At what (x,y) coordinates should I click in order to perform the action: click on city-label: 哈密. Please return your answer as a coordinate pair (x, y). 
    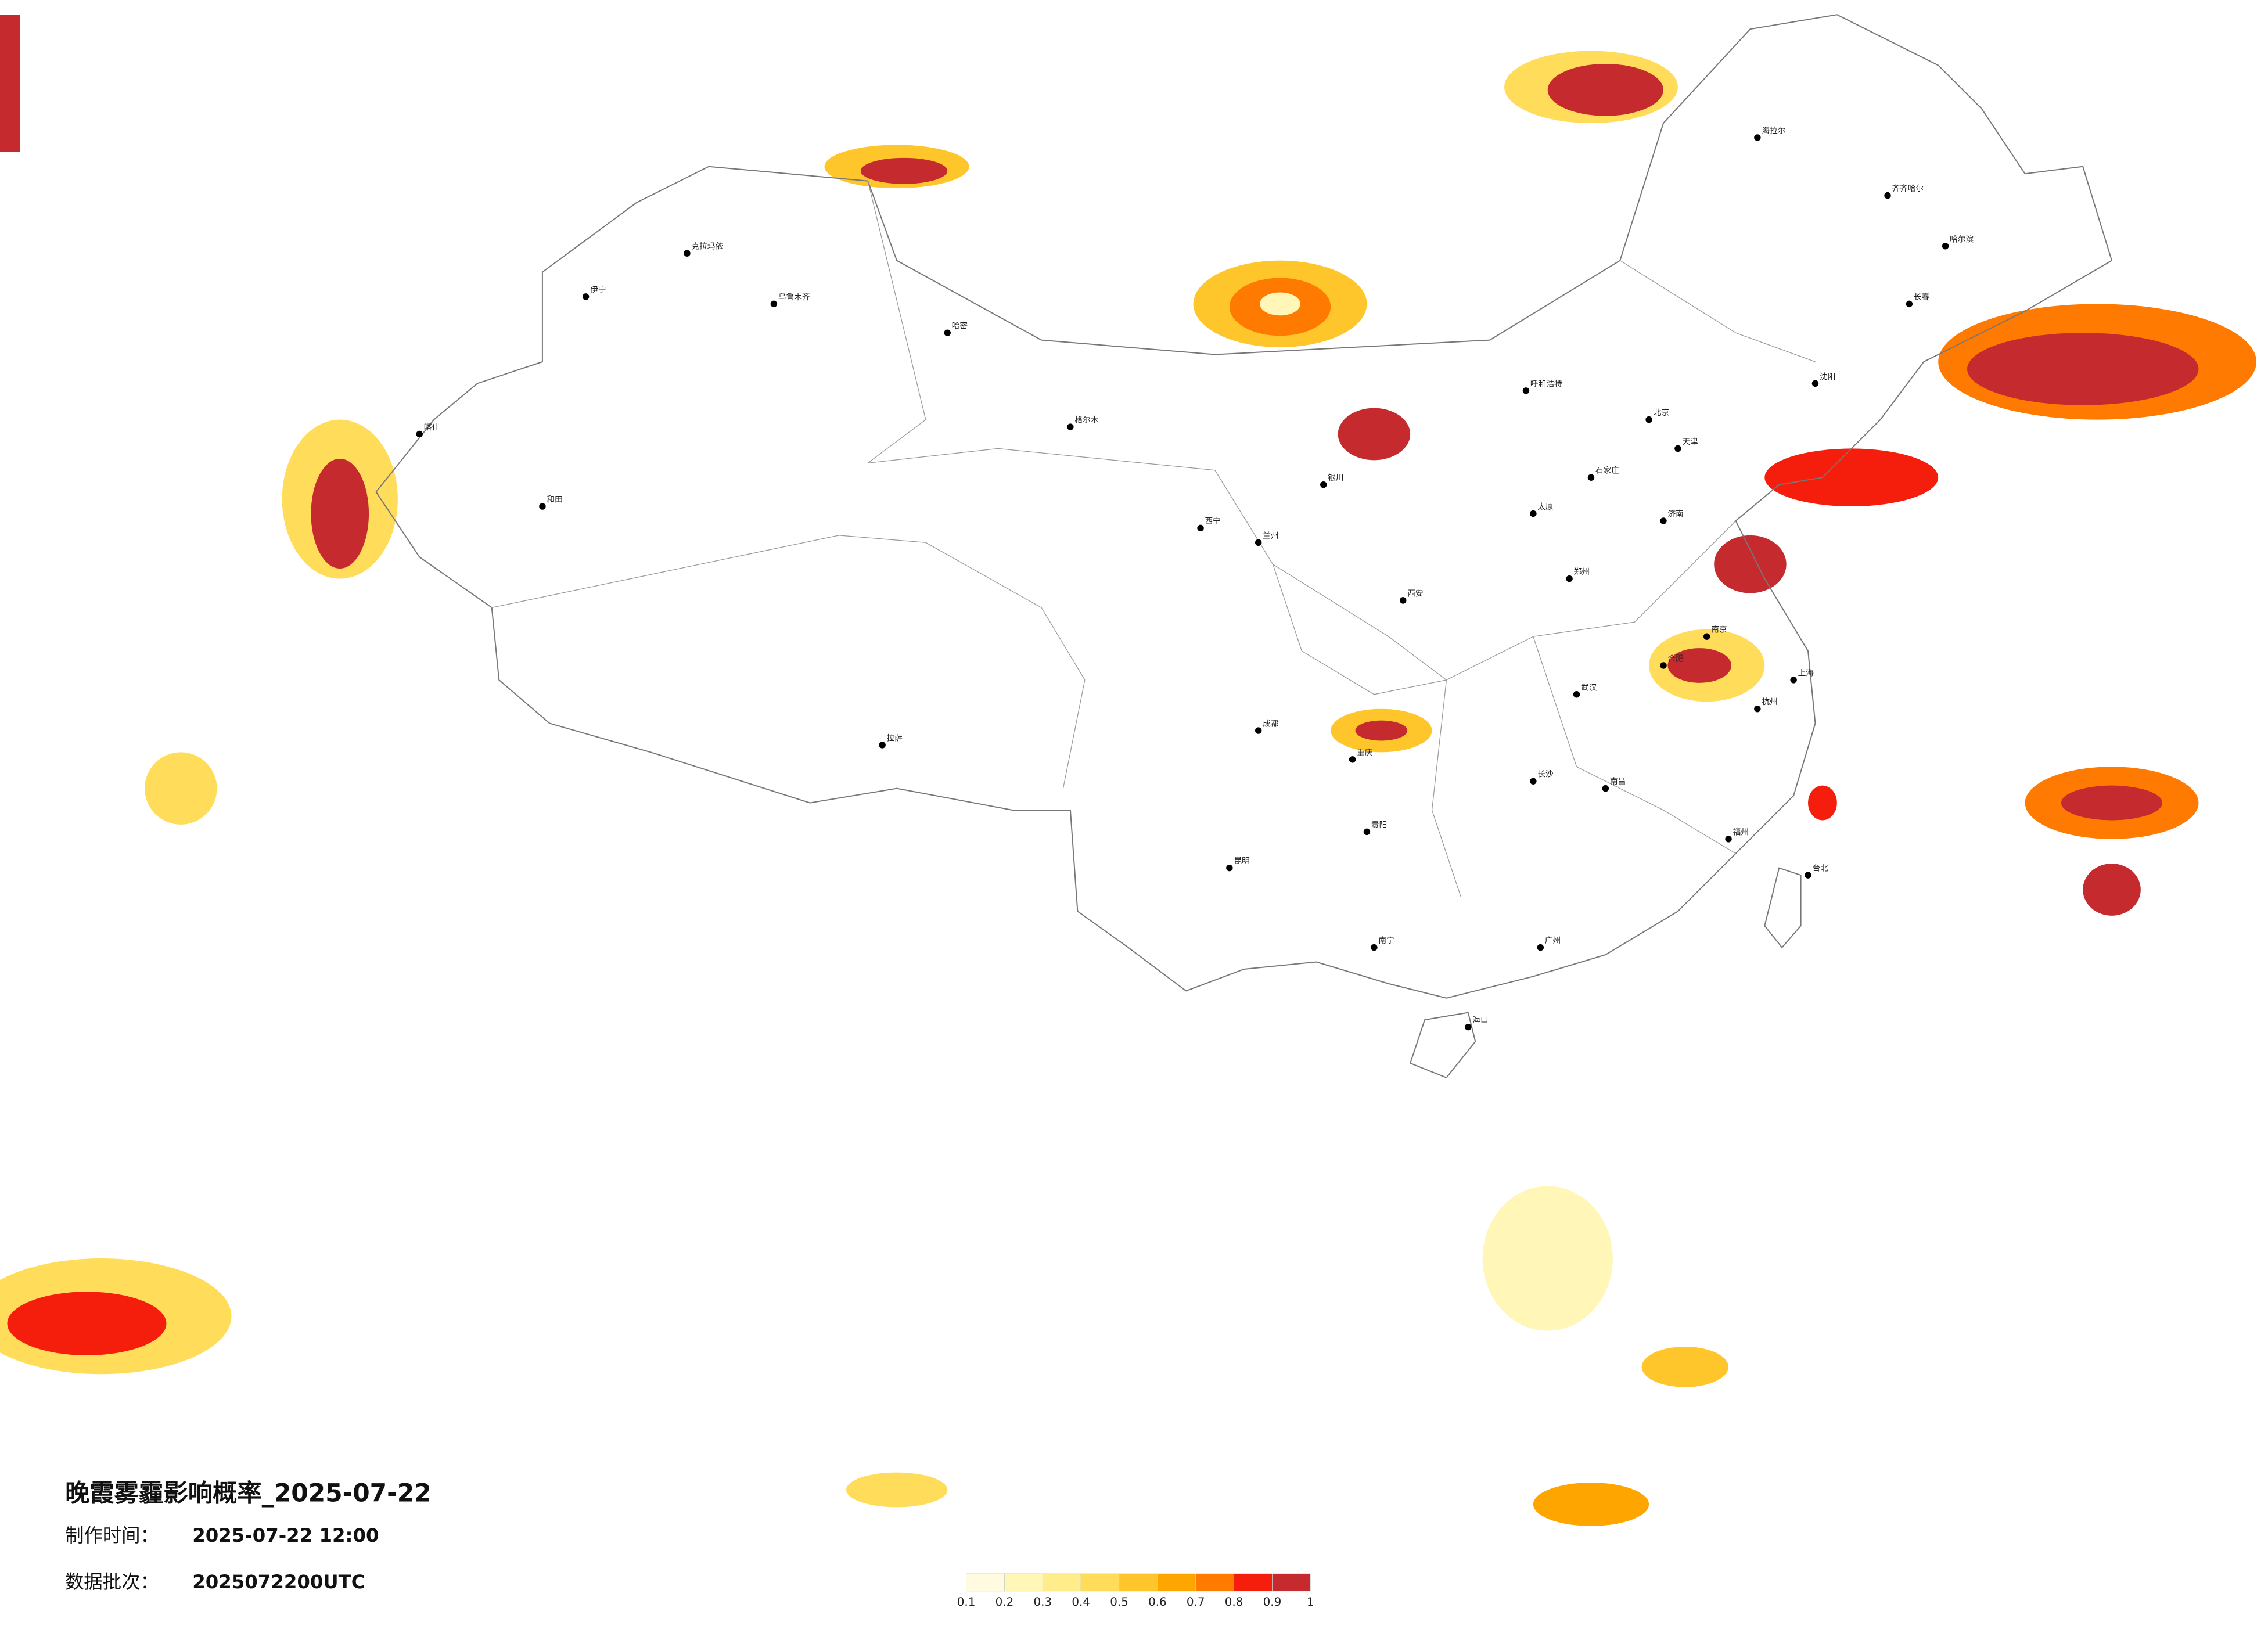
    Looking at the image, I should click on (960, 326).